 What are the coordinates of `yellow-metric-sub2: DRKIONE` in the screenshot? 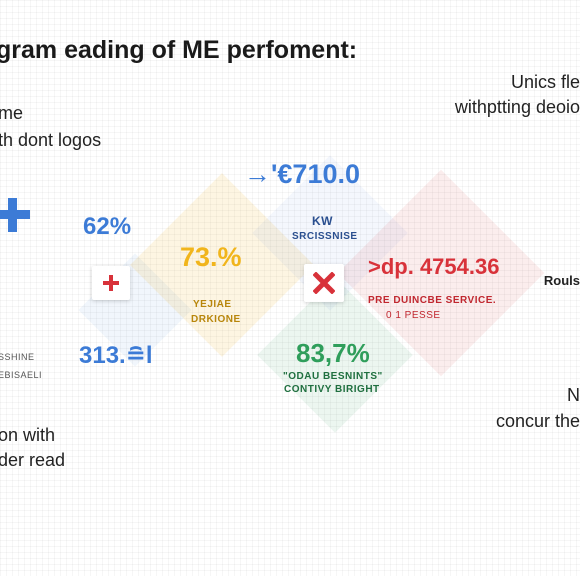 It's located at (216, 319).